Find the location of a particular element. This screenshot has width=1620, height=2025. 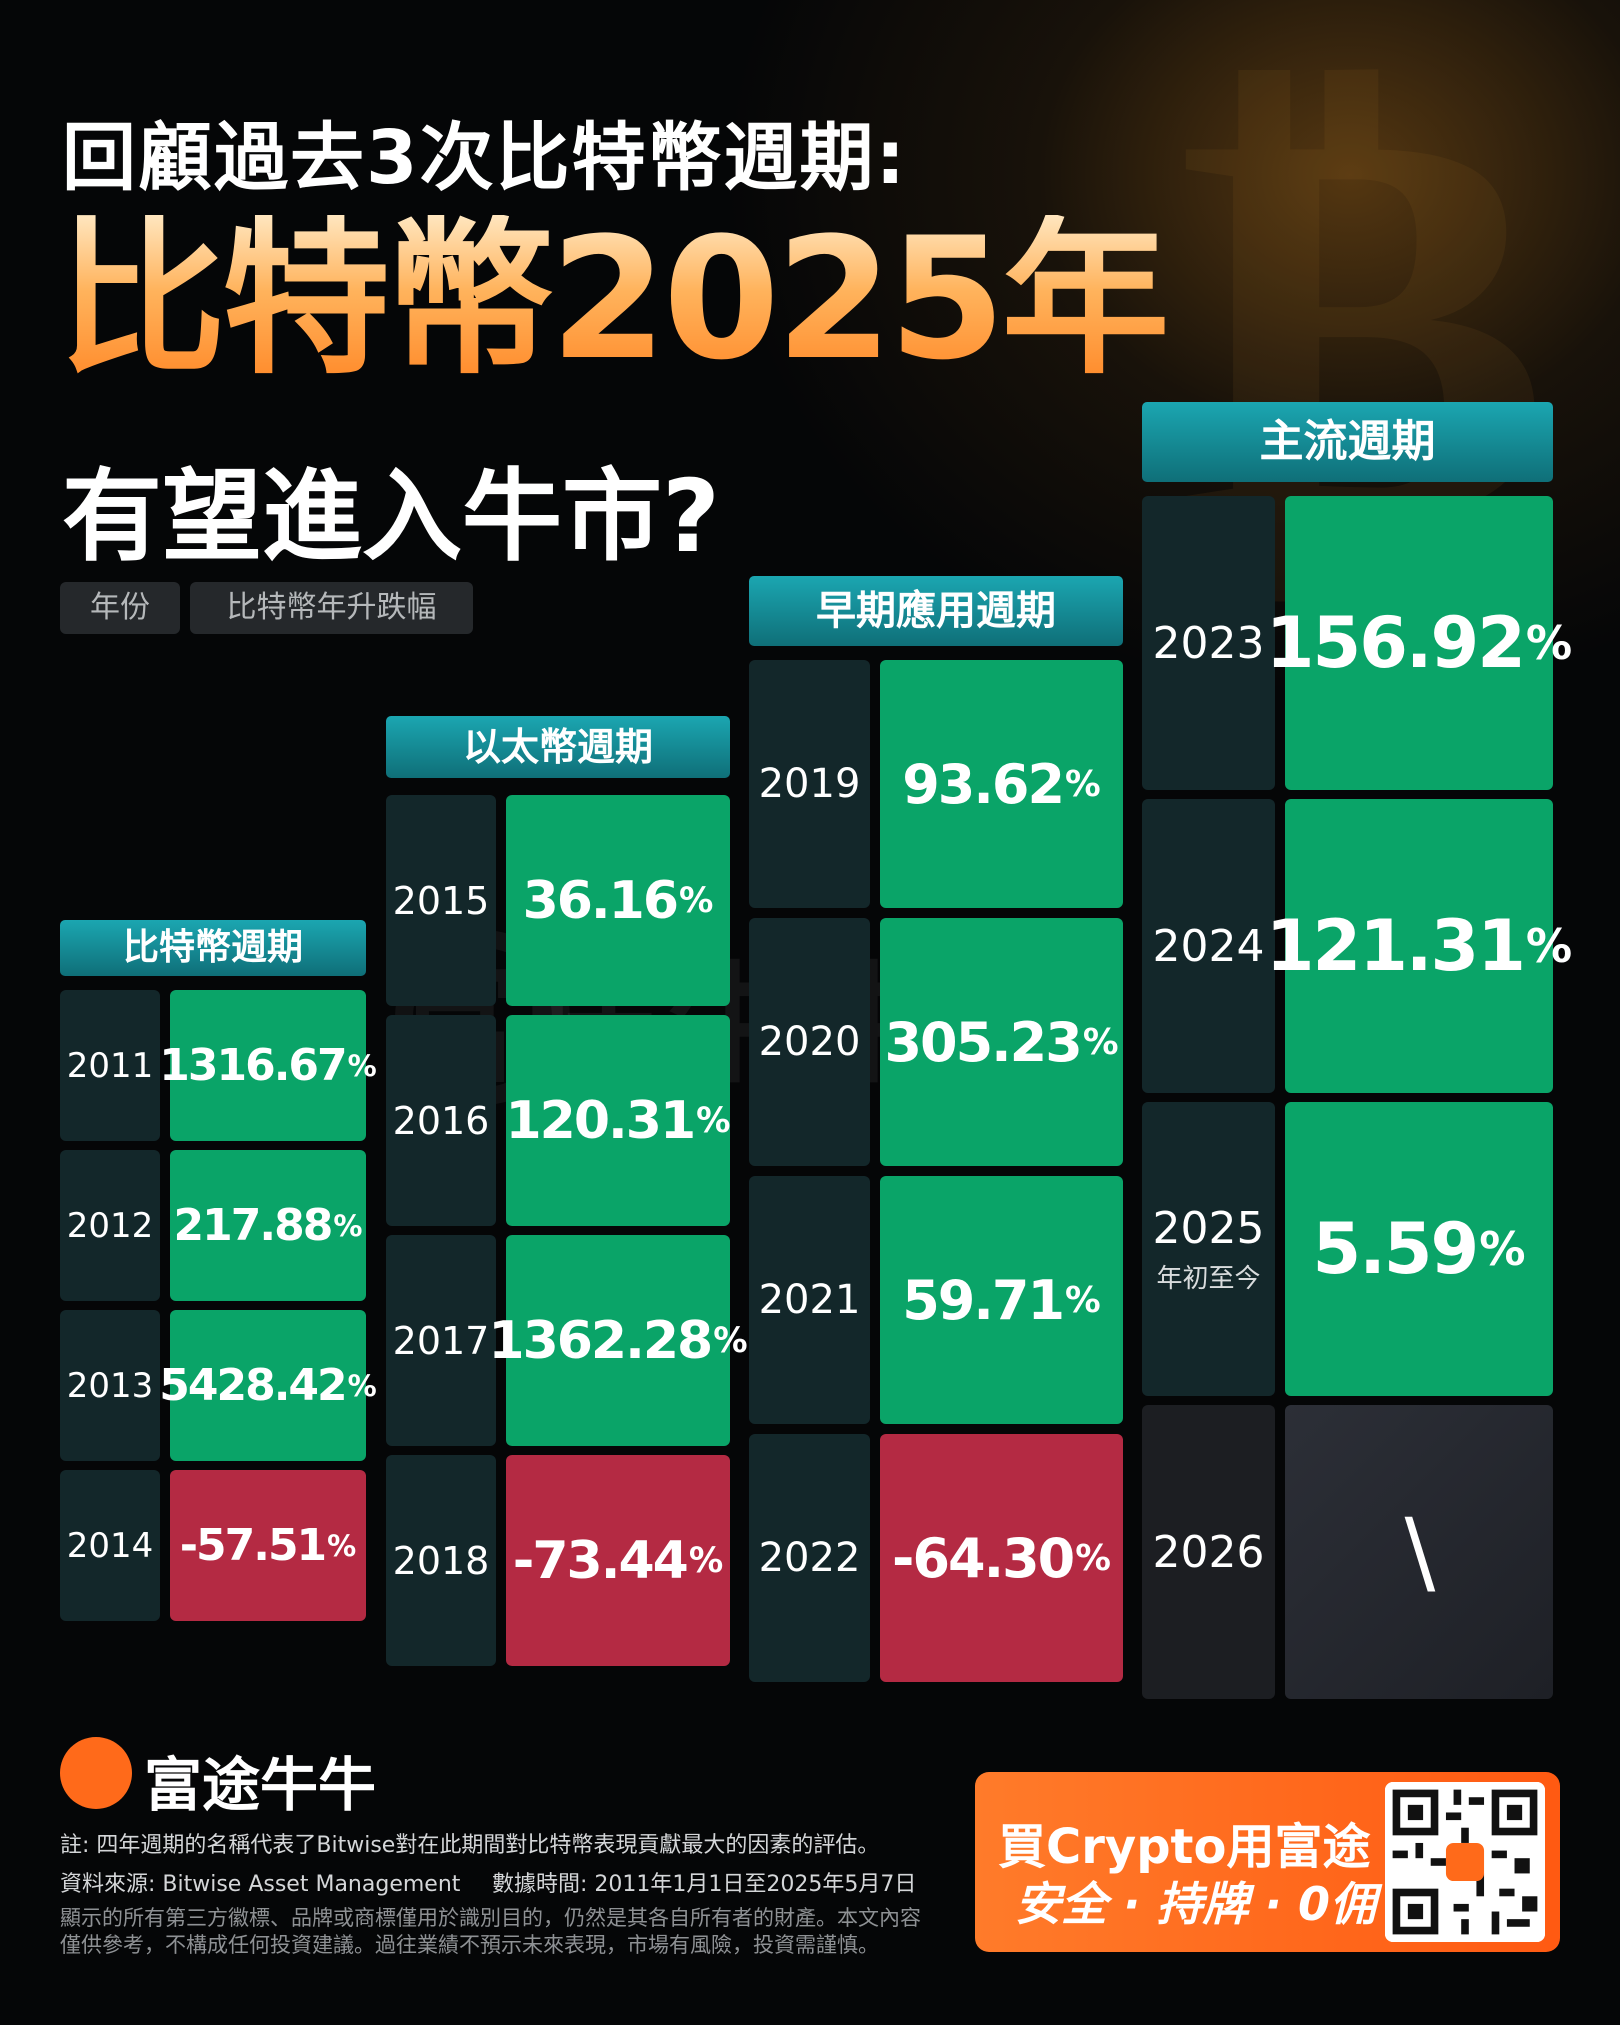

year-label: 2014 is located at coordinates (110, 1545).